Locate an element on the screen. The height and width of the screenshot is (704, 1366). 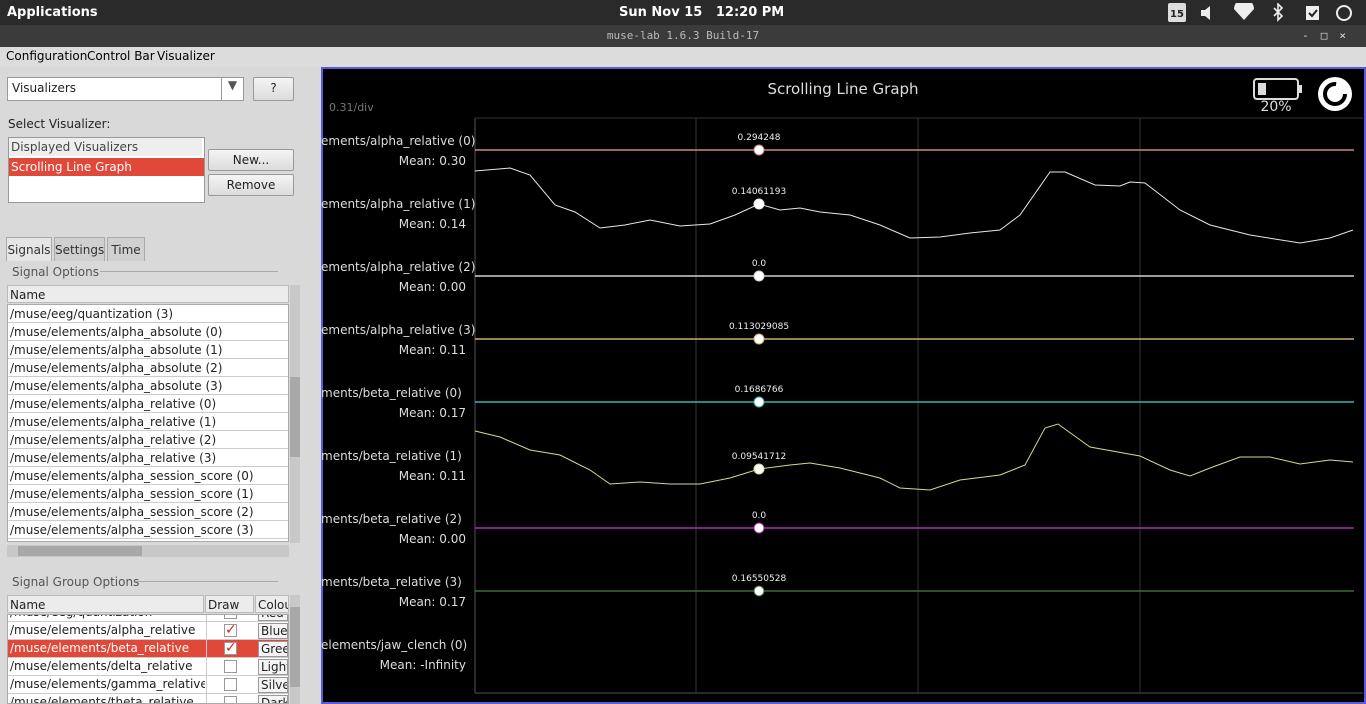
channel-name: ements/alpha_relative (1) is located at coordinates (398, 204).